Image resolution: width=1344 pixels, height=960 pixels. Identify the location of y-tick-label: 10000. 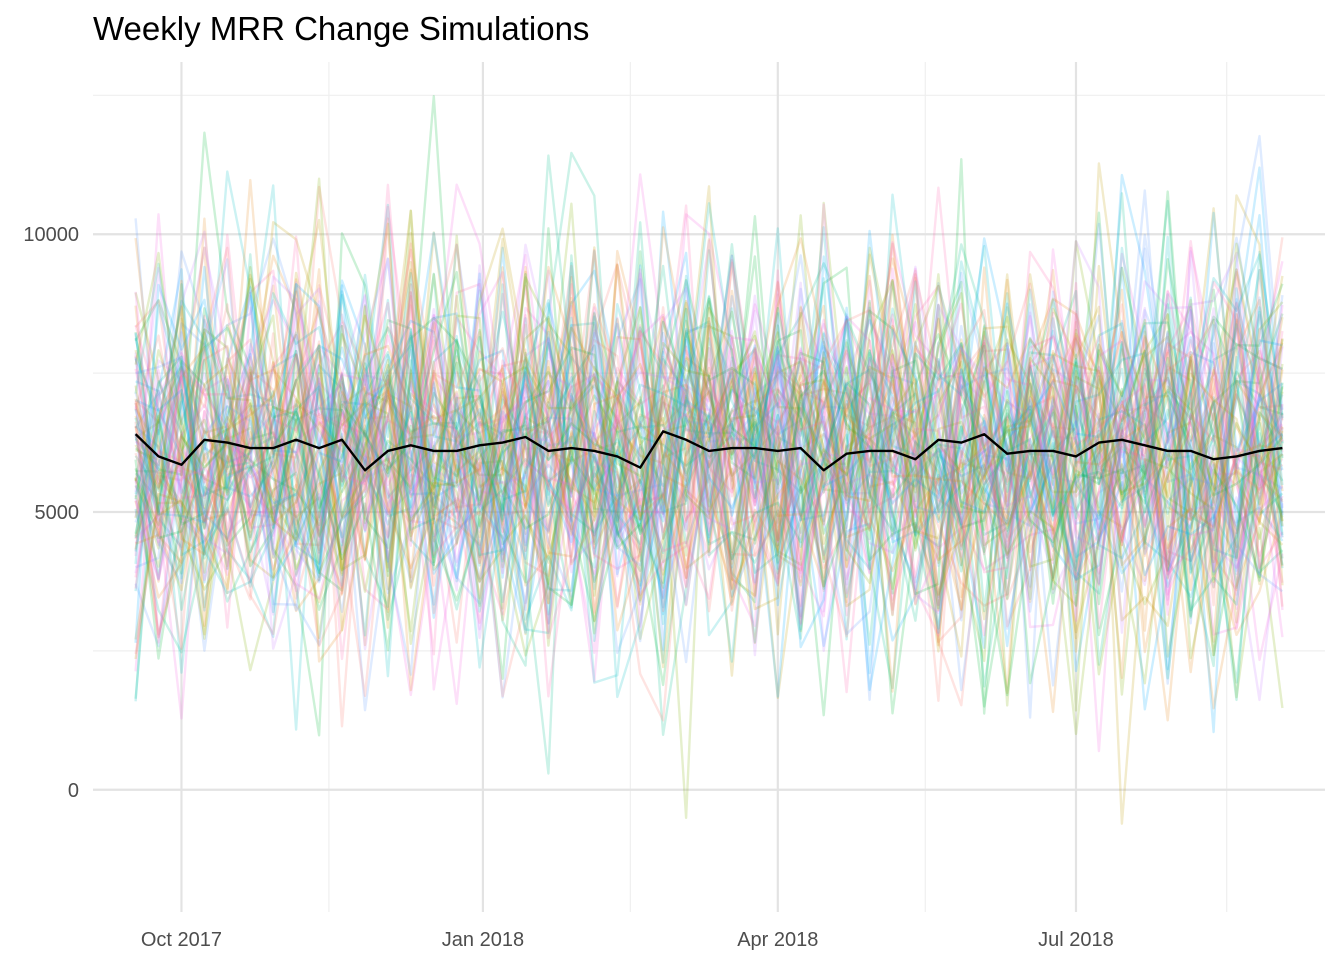
(51, 235).